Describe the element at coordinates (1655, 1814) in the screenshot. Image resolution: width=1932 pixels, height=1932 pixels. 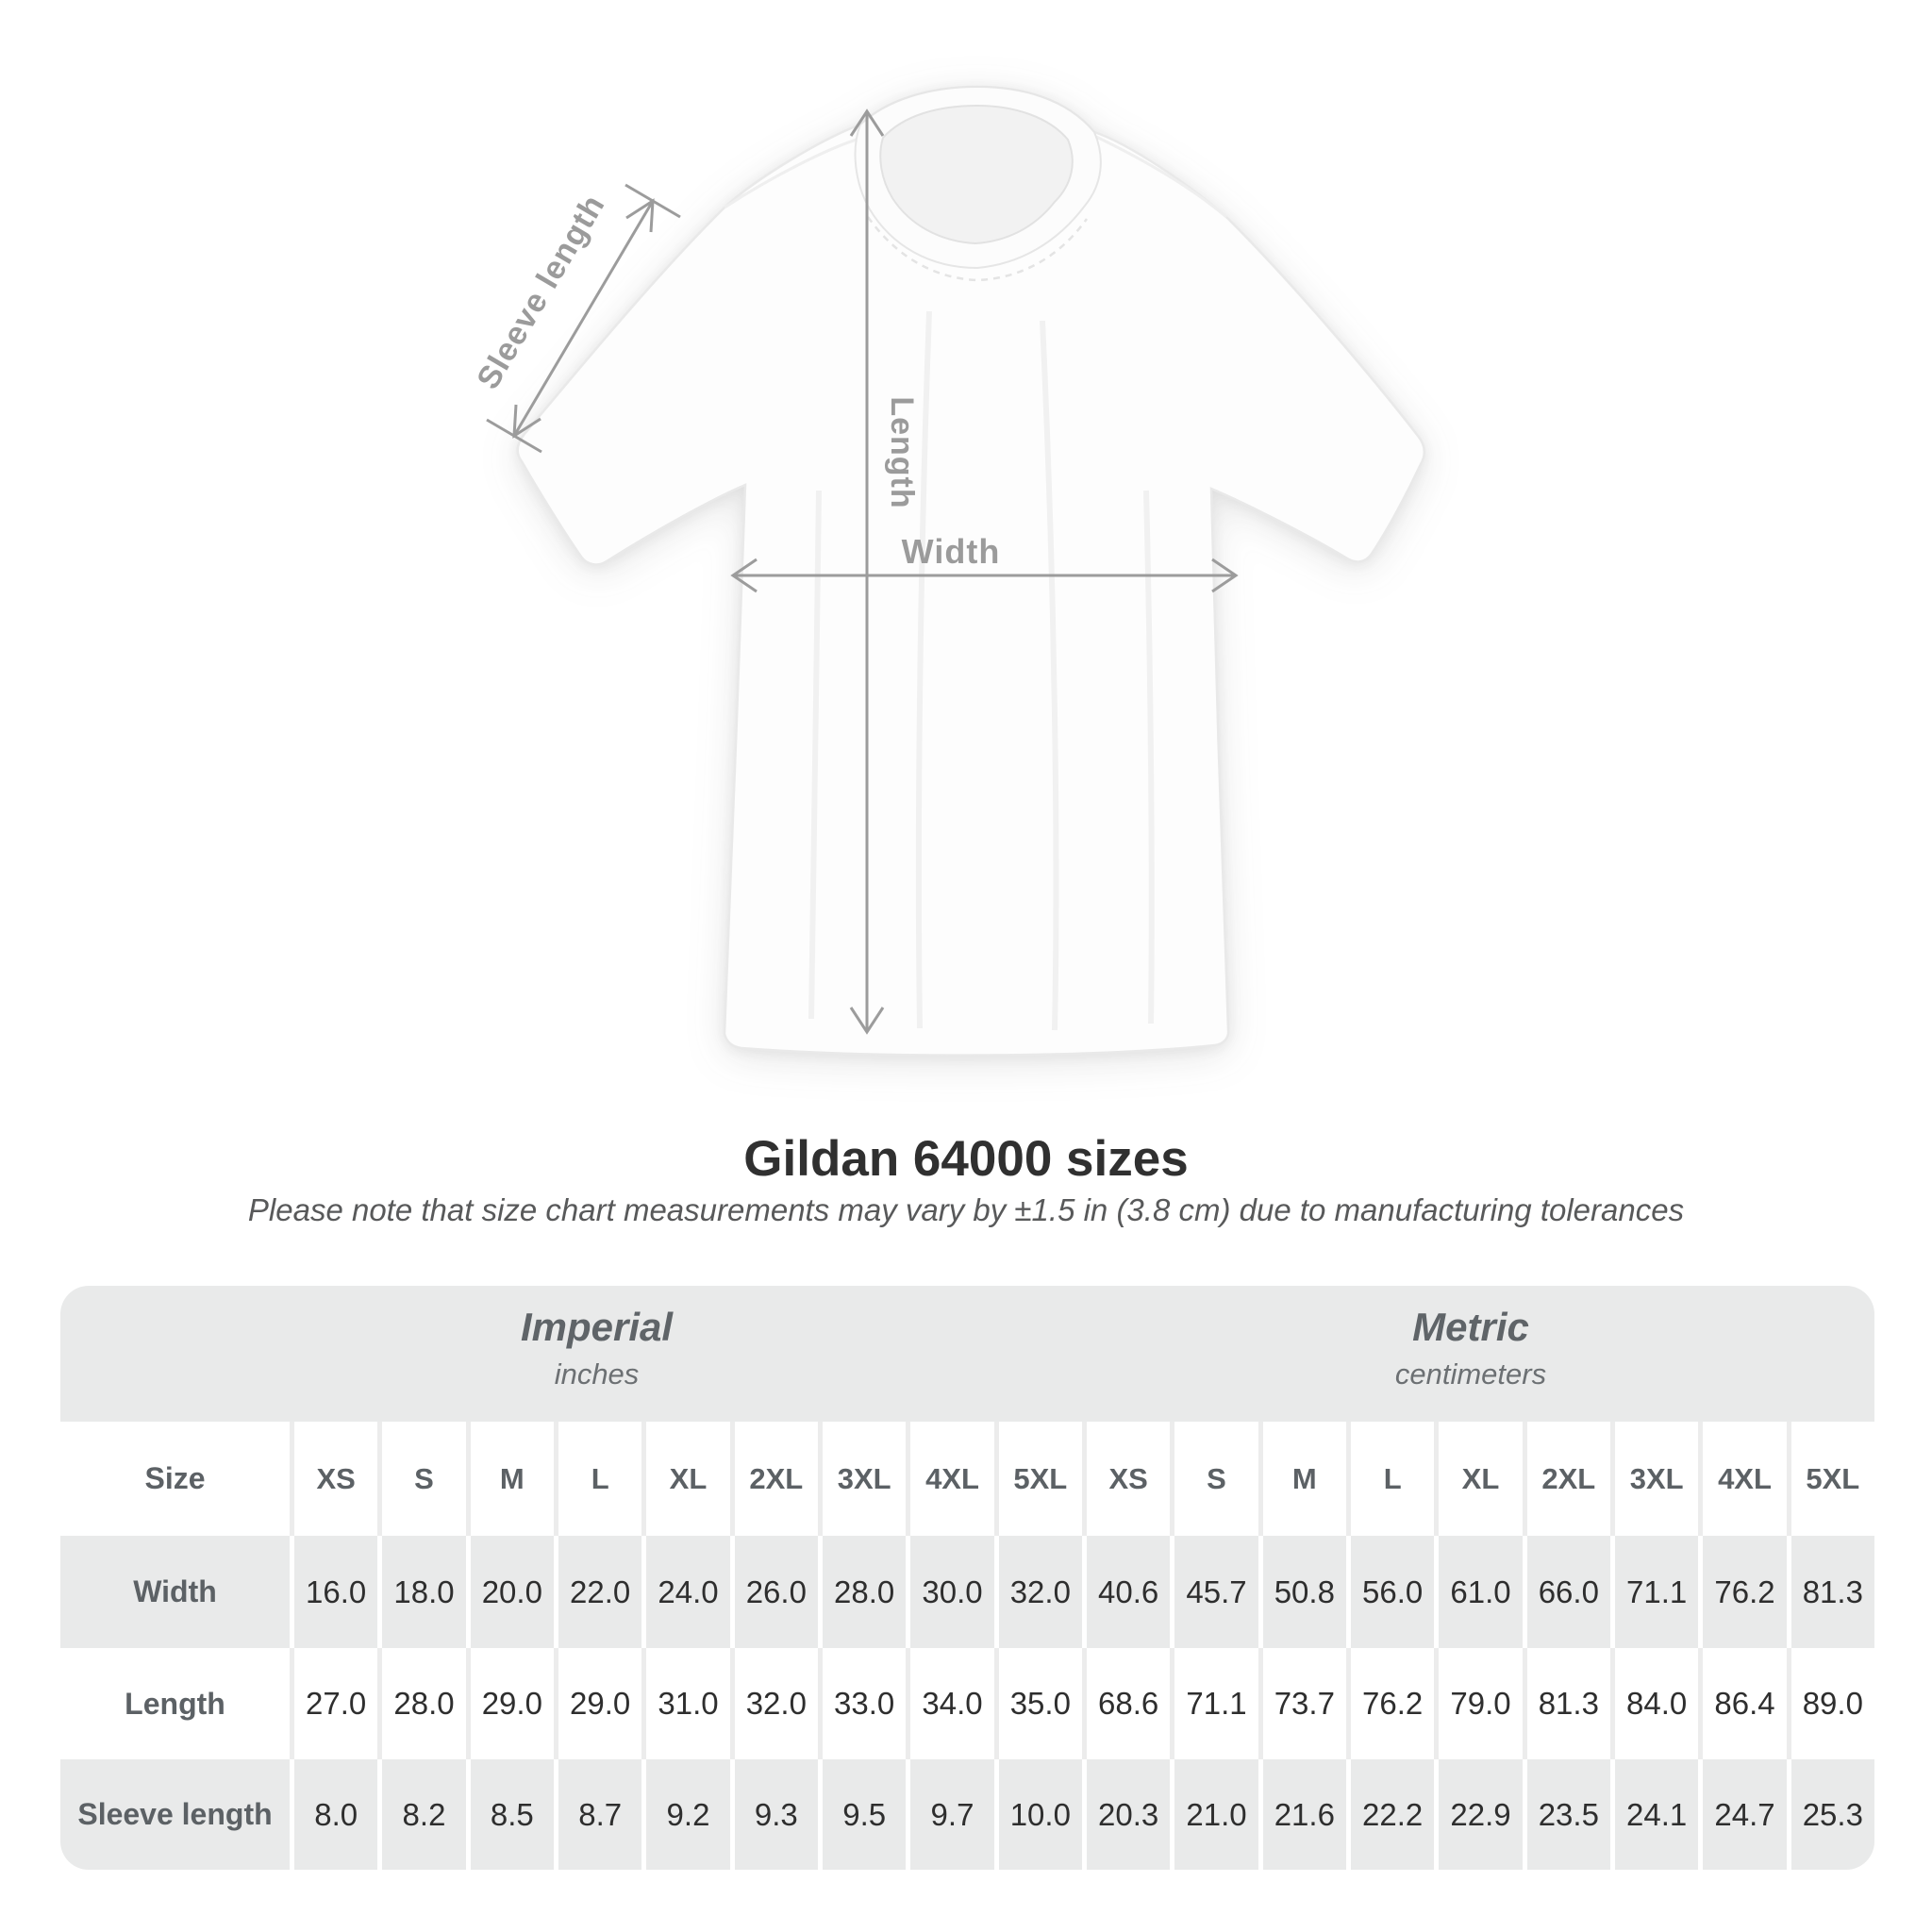
I see `value-cell-metric: 24.1` at that location.